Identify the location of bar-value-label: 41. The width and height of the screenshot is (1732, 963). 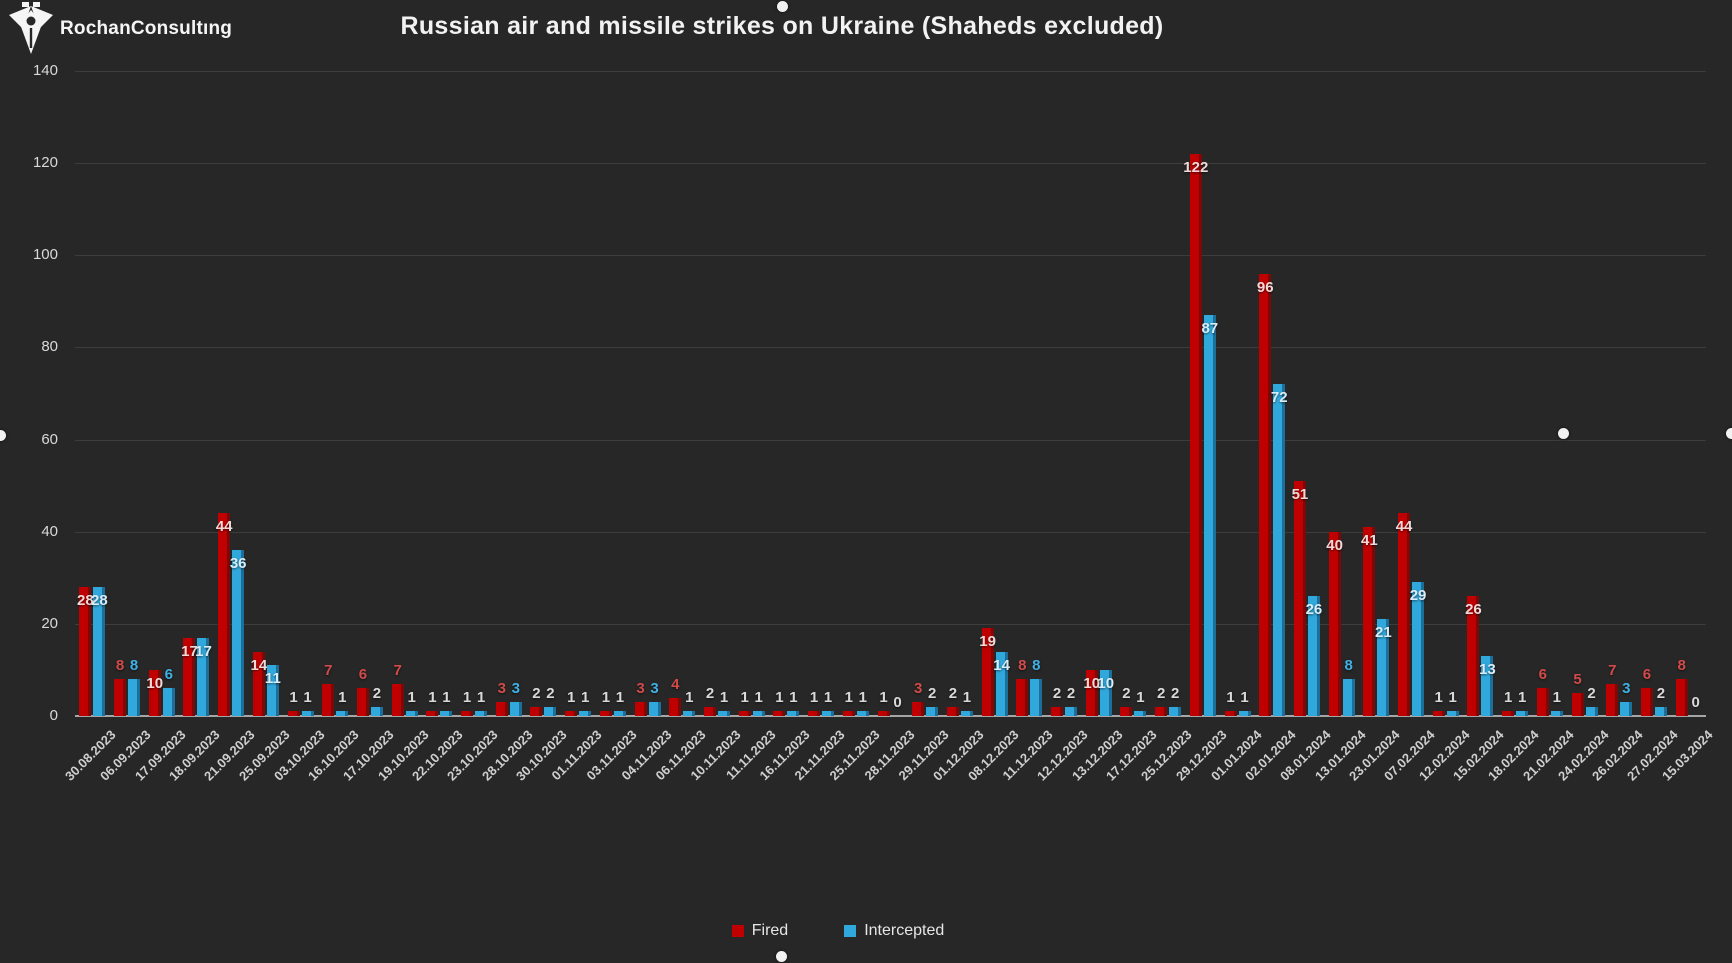
(1369, 541).